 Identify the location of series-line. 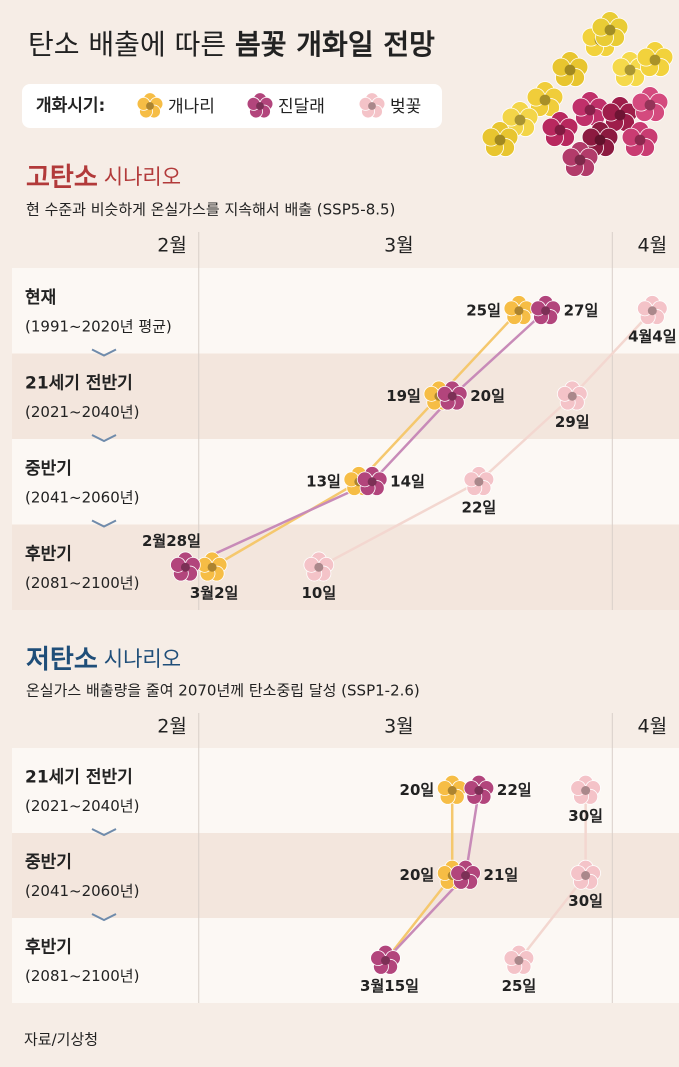
(365, 439).